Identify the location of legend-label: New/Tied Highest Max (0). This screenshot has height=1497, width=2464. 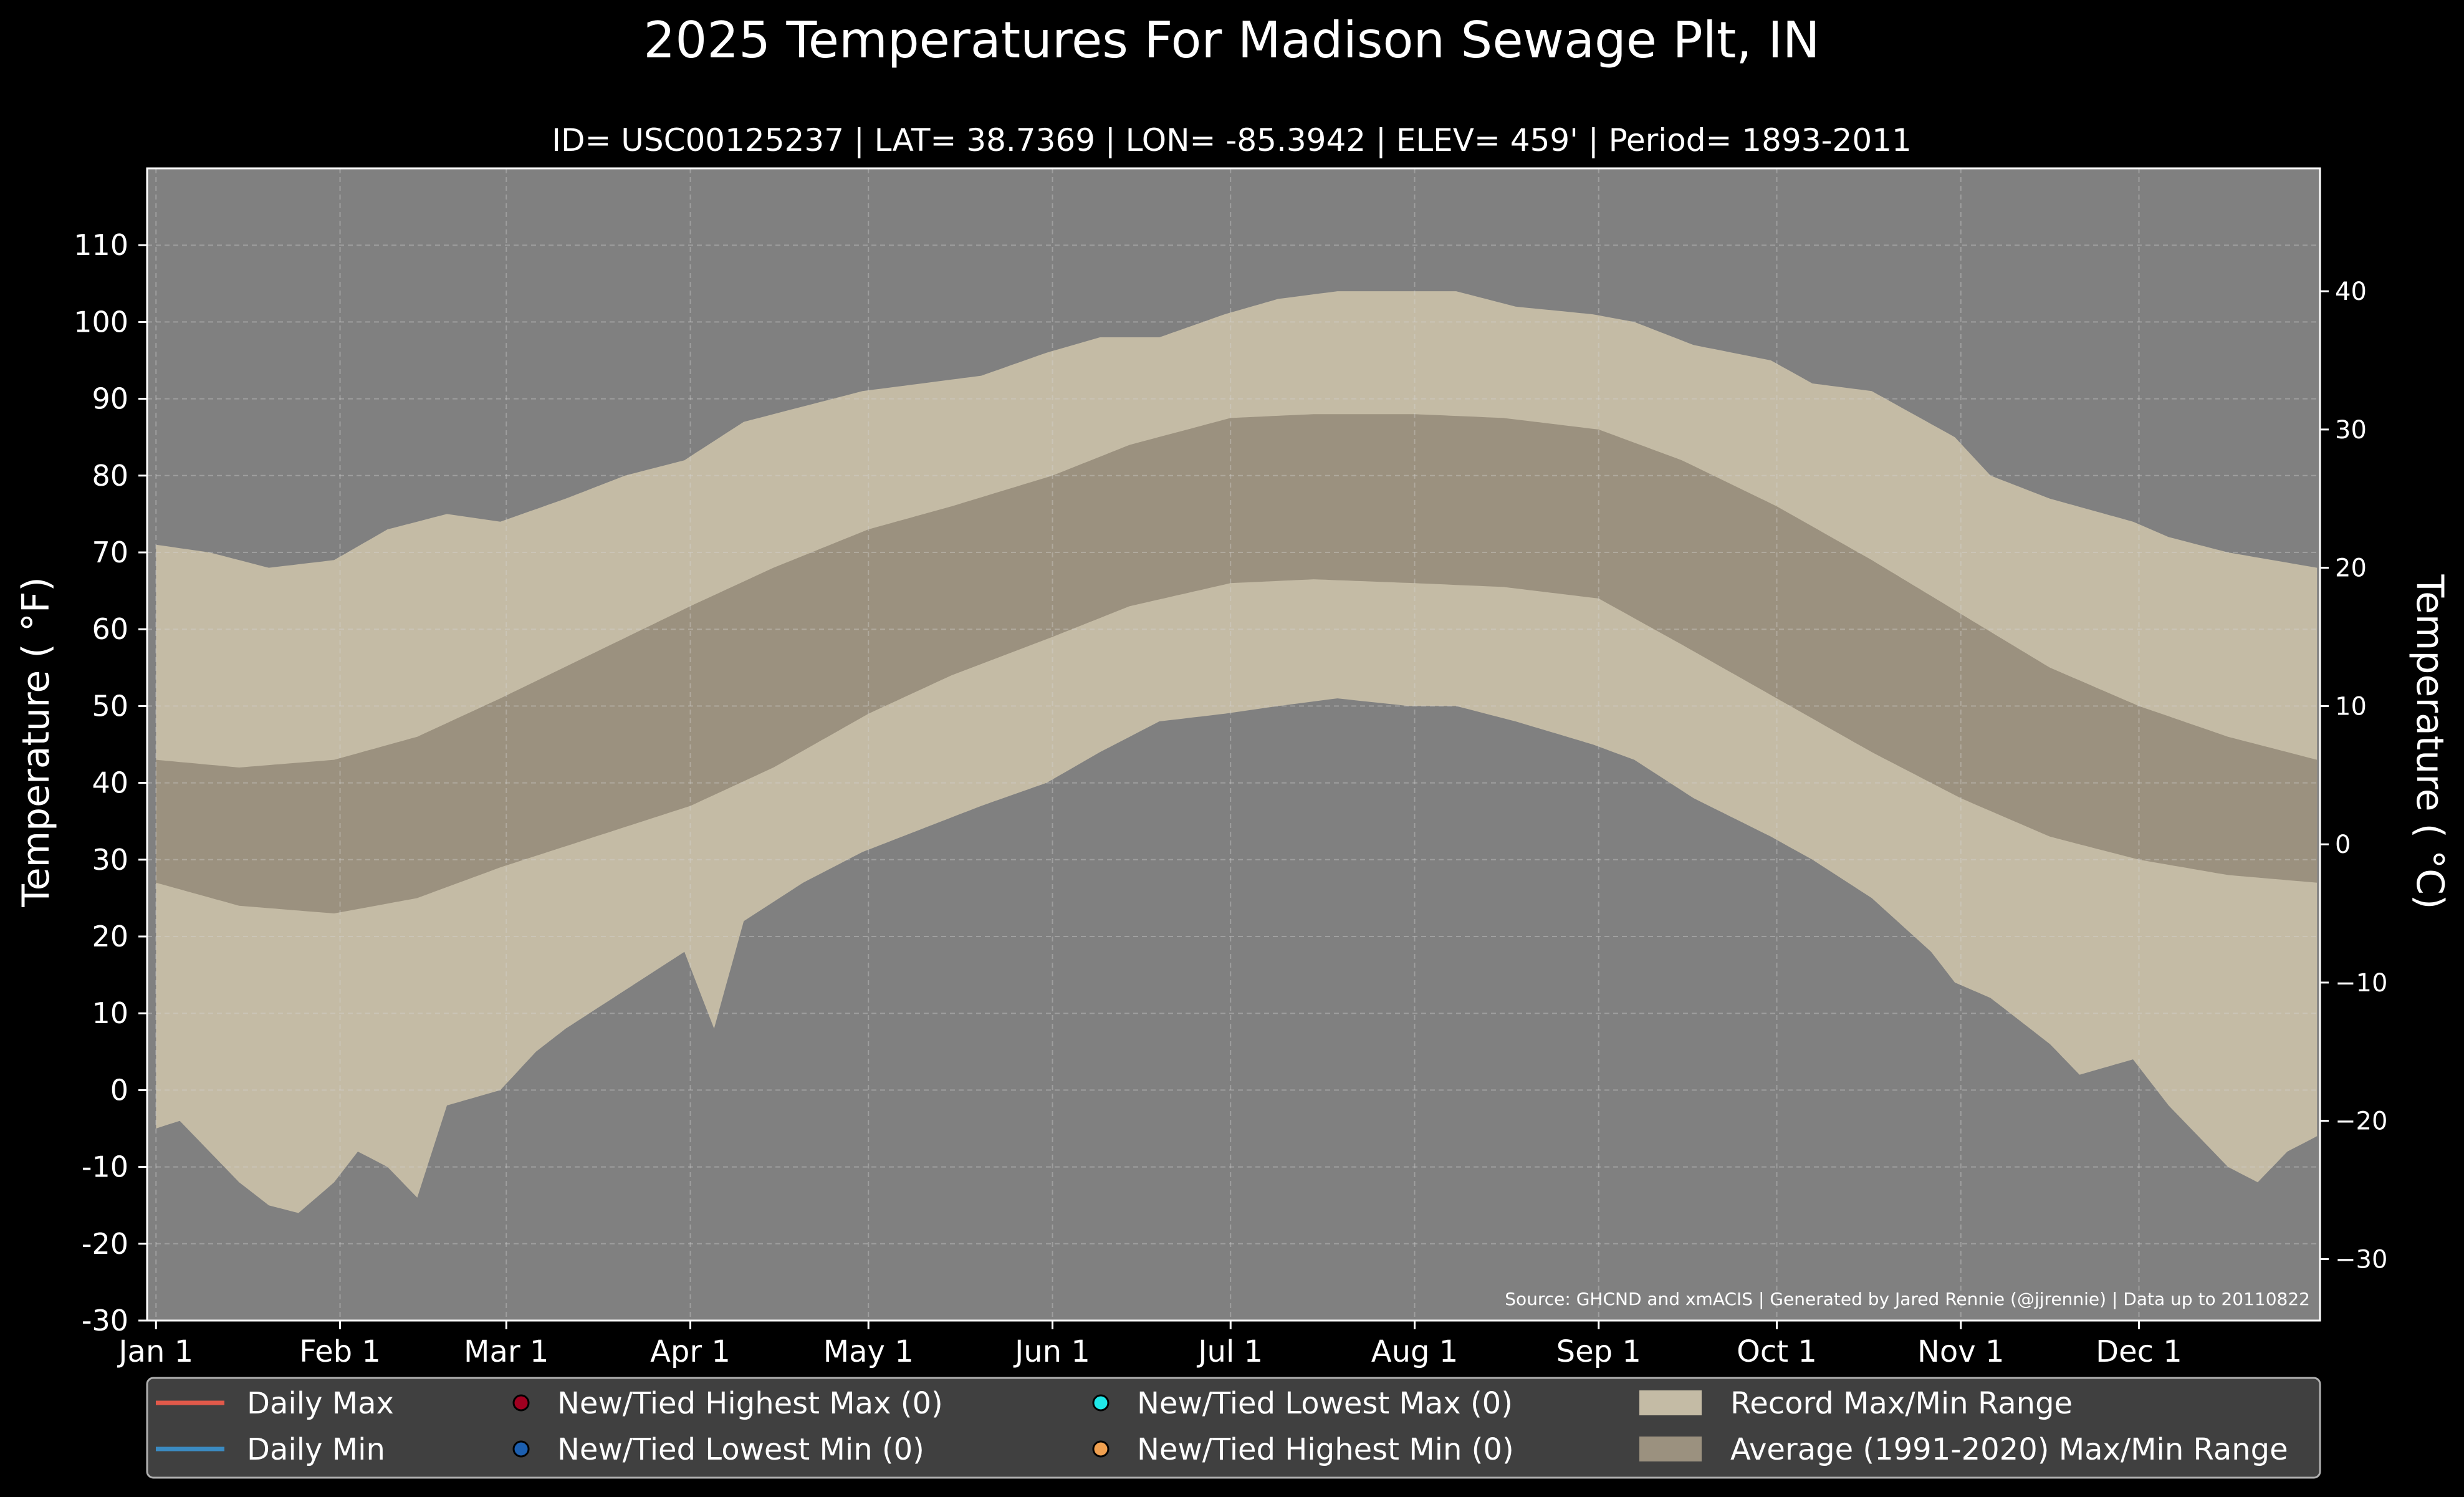
(750, 1403).